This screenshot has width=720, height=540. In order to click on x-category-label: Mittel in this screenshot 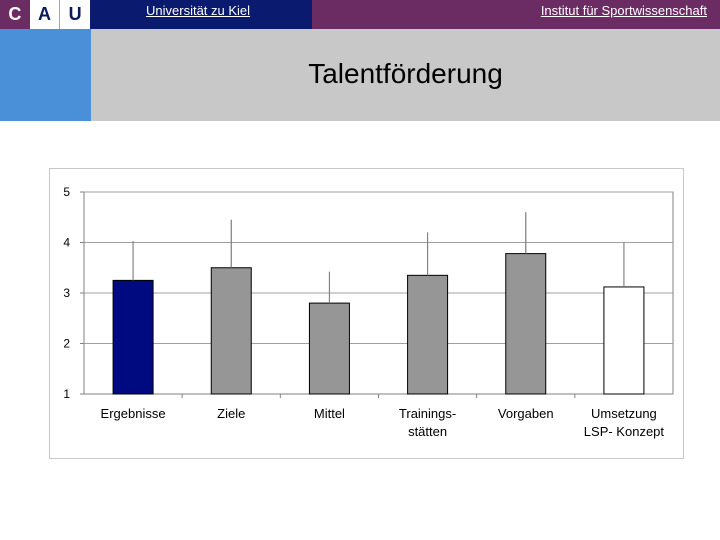, I will do `click(329, 413)`.